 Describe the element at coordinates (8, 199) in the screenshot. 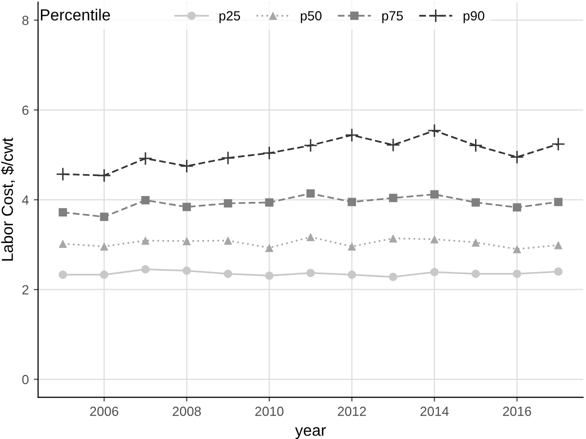

I see `y-axis-title: Labor Cost, $/cwt` at that location.